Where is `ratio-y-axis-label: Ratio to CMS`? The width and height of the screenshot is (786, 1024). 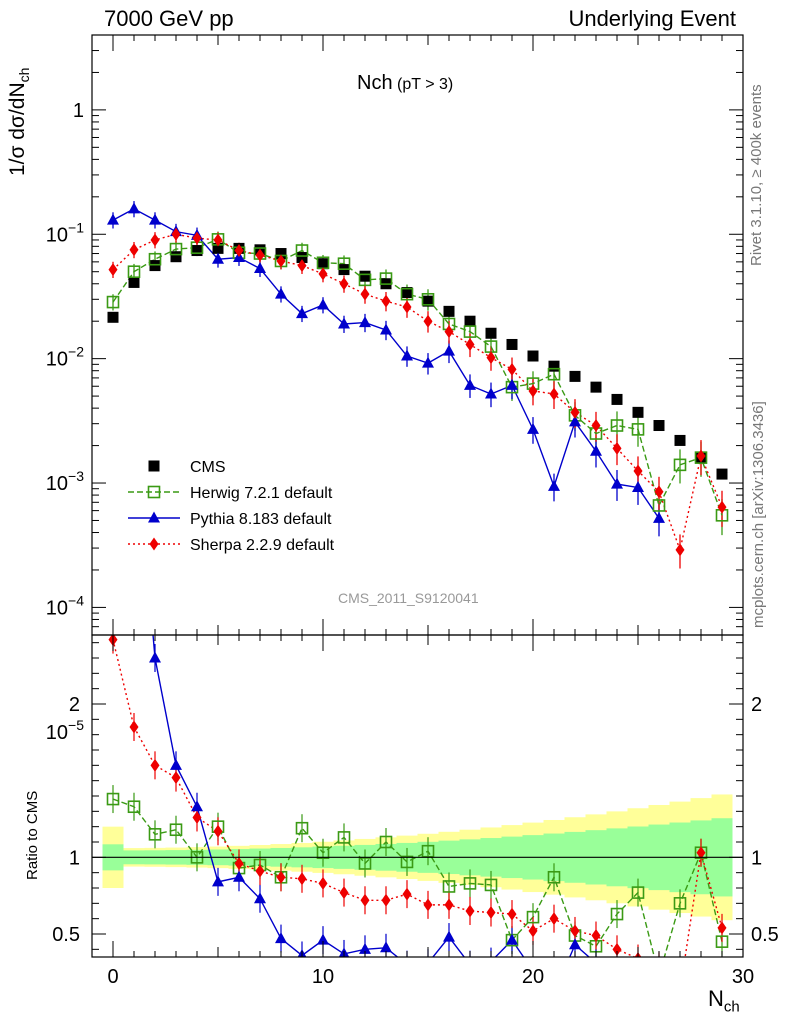 ratio-y-axis-label: Ratio to CMS is located at coordinates (32, 835).